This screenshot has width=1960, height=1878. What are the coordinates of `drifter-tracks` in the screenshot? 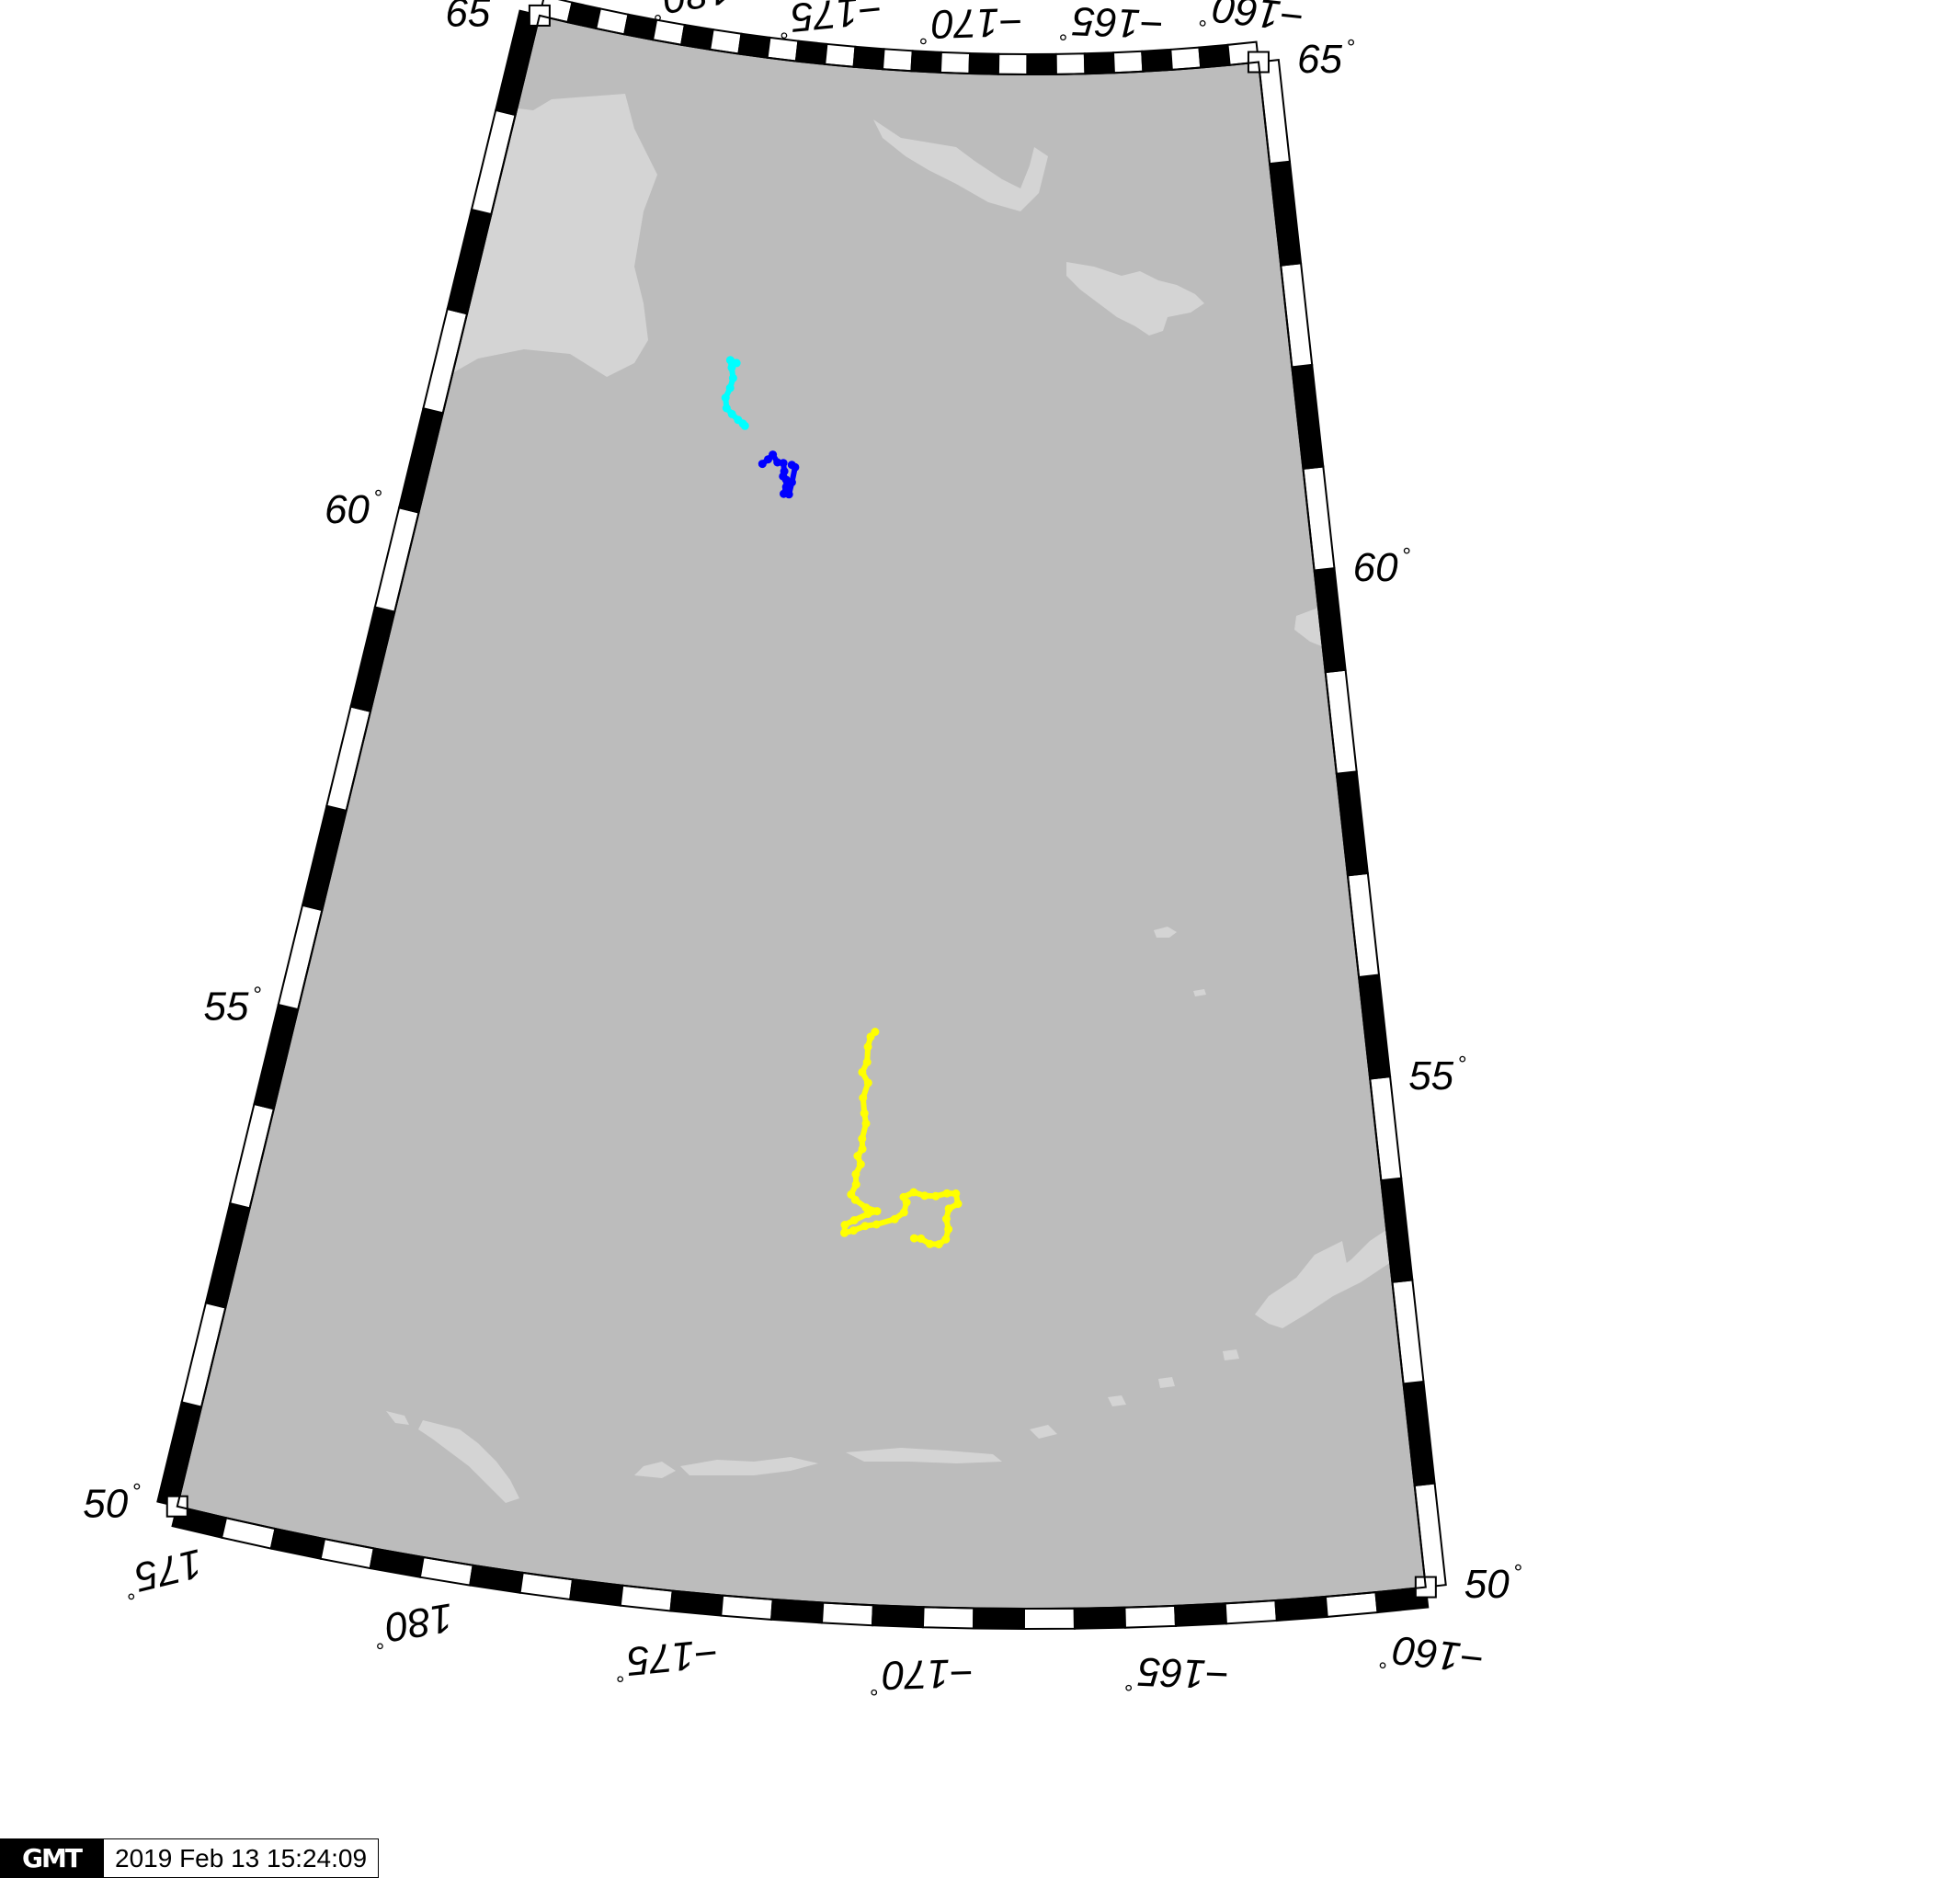 It's located at (842, 802).